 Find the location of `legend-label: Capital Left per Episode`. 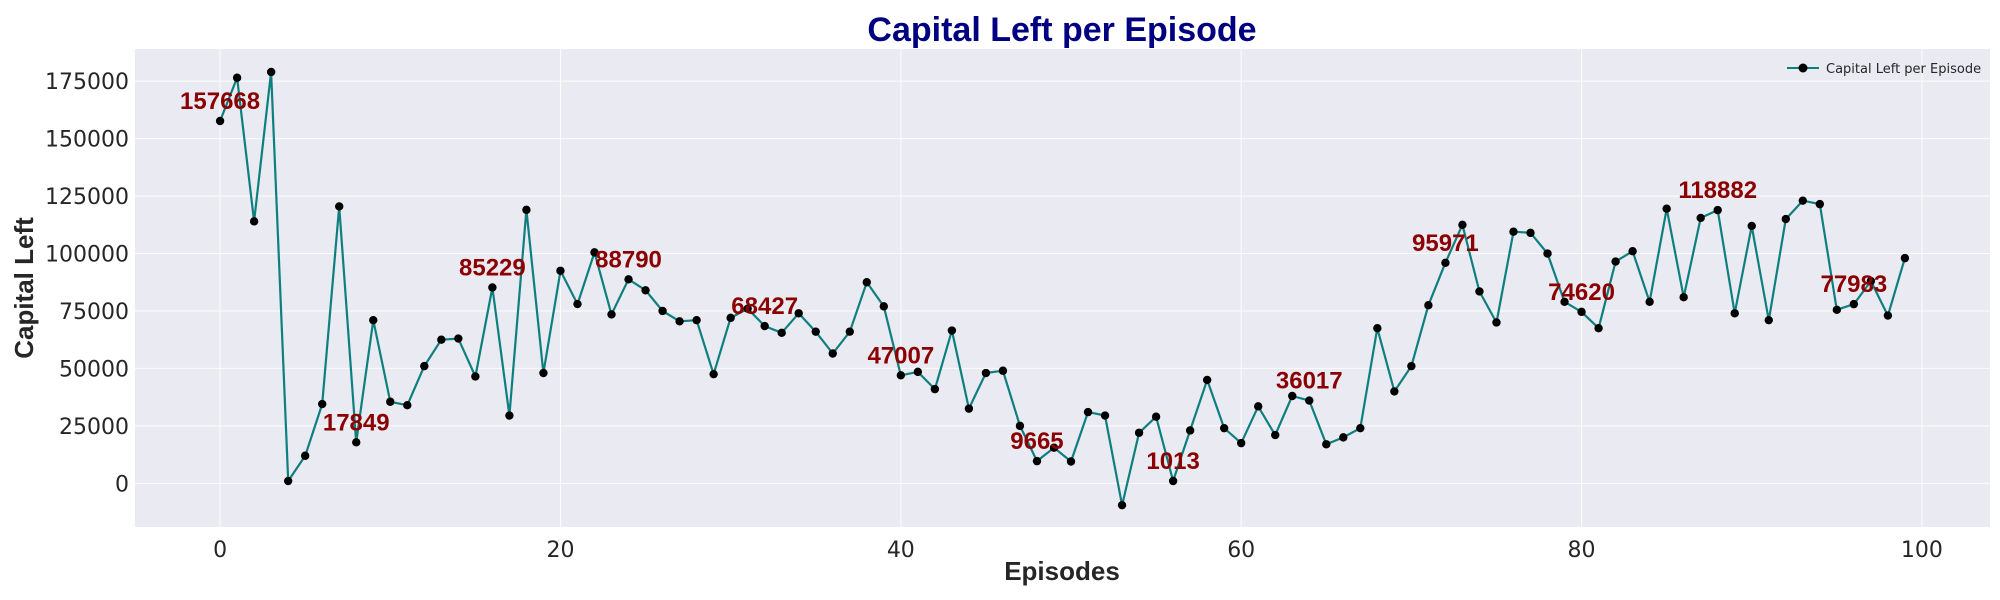

legend-label: Capital Left per Episode is located at coordinates (1903, 69).